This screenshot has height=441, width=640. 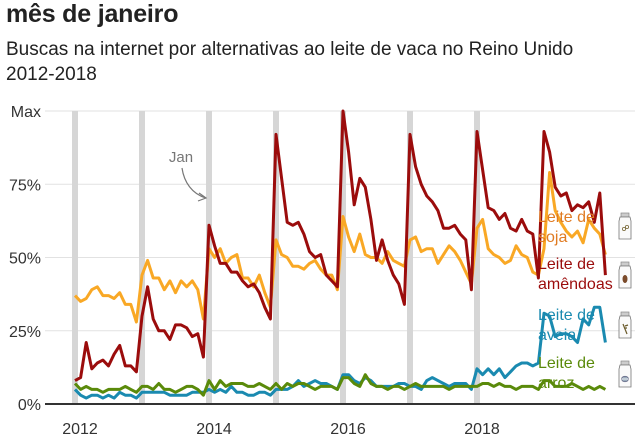 What do you see at coordinates (202, 197) in the screenshot?
I see `annotation-arrowhead-icon` at bounding box center [202, 197].